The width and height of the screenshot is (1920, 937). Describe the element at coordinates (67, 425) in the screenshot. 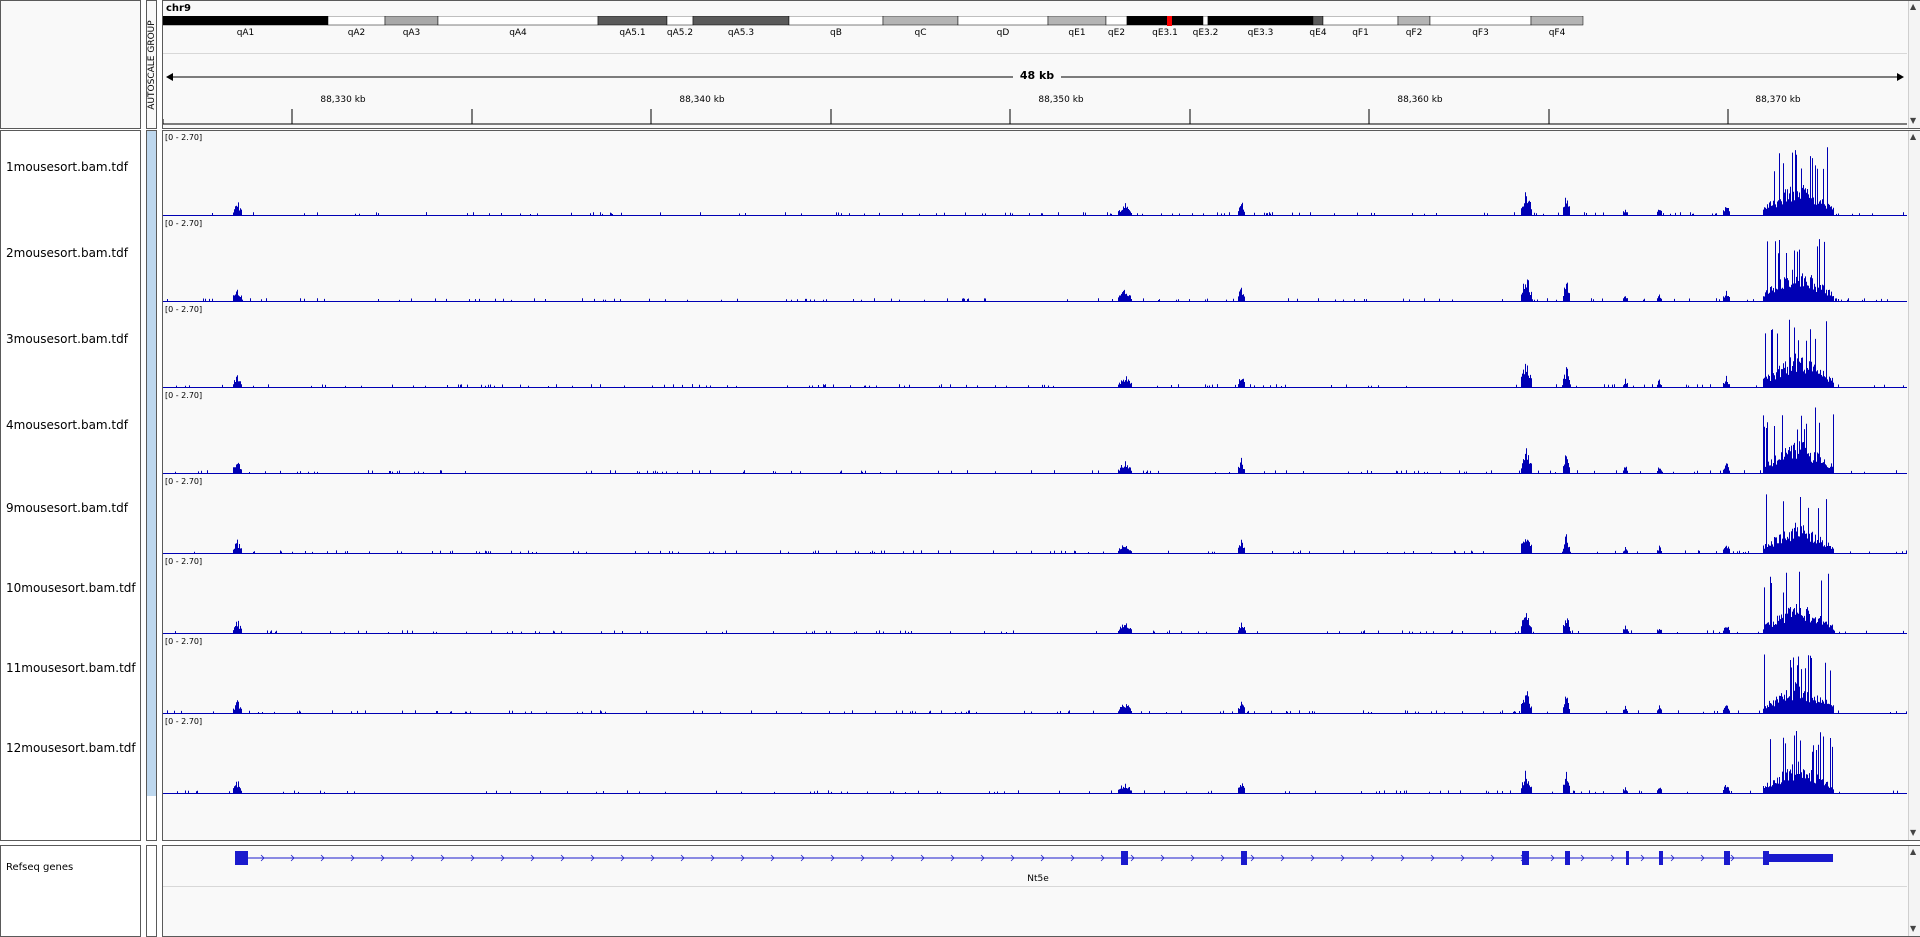

I see `track-name: 4mousesort.bam.tdf` at that location.